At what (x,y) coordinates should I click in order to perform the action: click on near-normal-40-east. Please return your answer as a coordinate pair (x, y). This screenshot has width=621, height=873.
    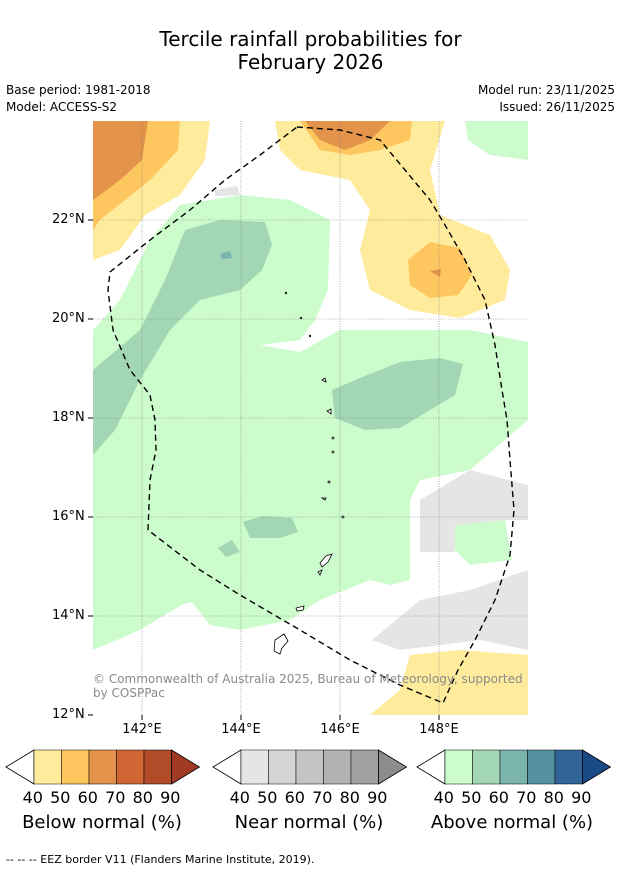
    Looking at the image, I should click on (474, 511).